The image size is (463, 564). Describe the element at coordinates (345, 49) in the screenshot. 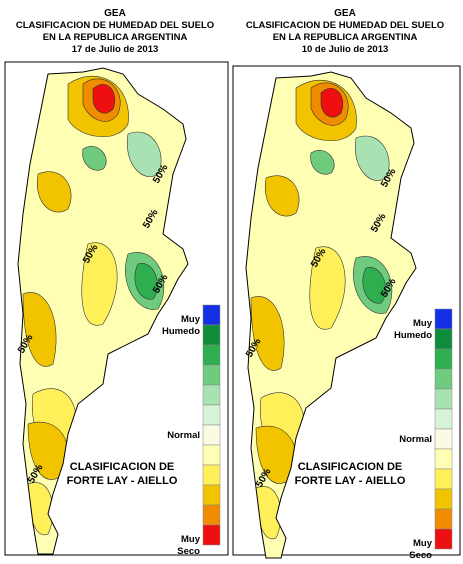

I see `panel-title-line: 10 de Julio de 2013` at that location.